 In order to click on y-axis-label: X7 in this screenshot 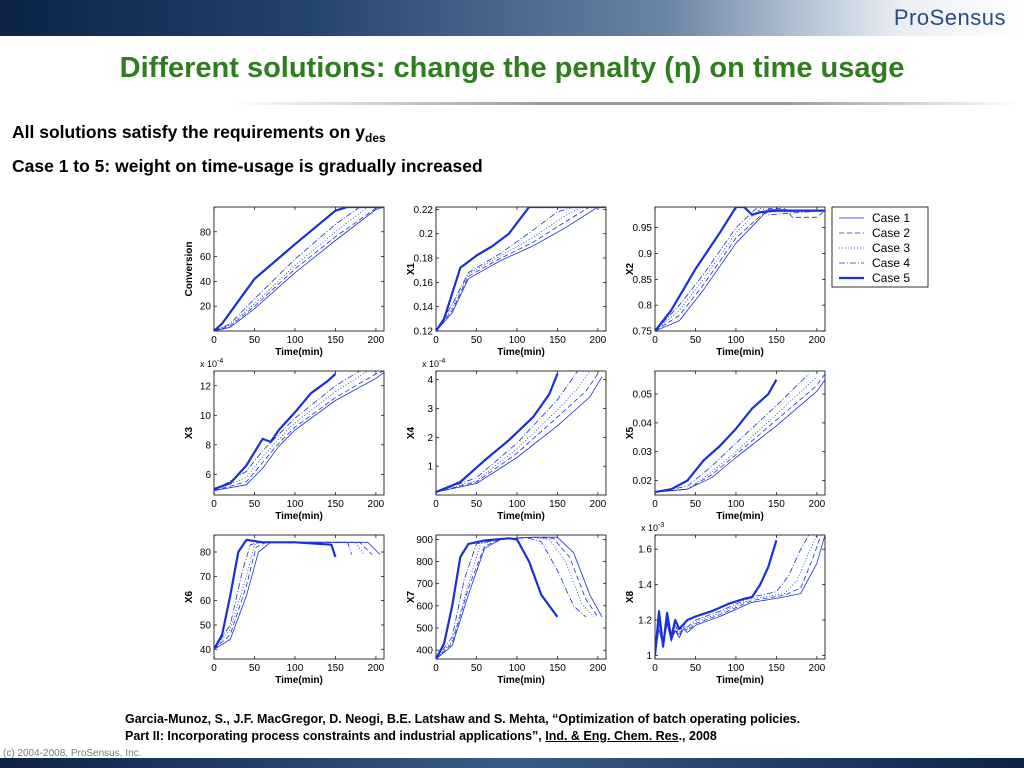, I will do `click(411, 596)`.